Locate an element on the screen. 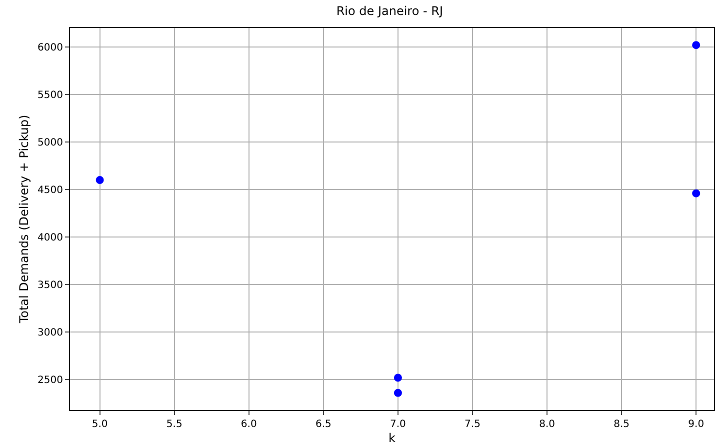 This screenshot has width=715, height=448. x-tick-label: 6.0 is located at coordinates (248, 424).